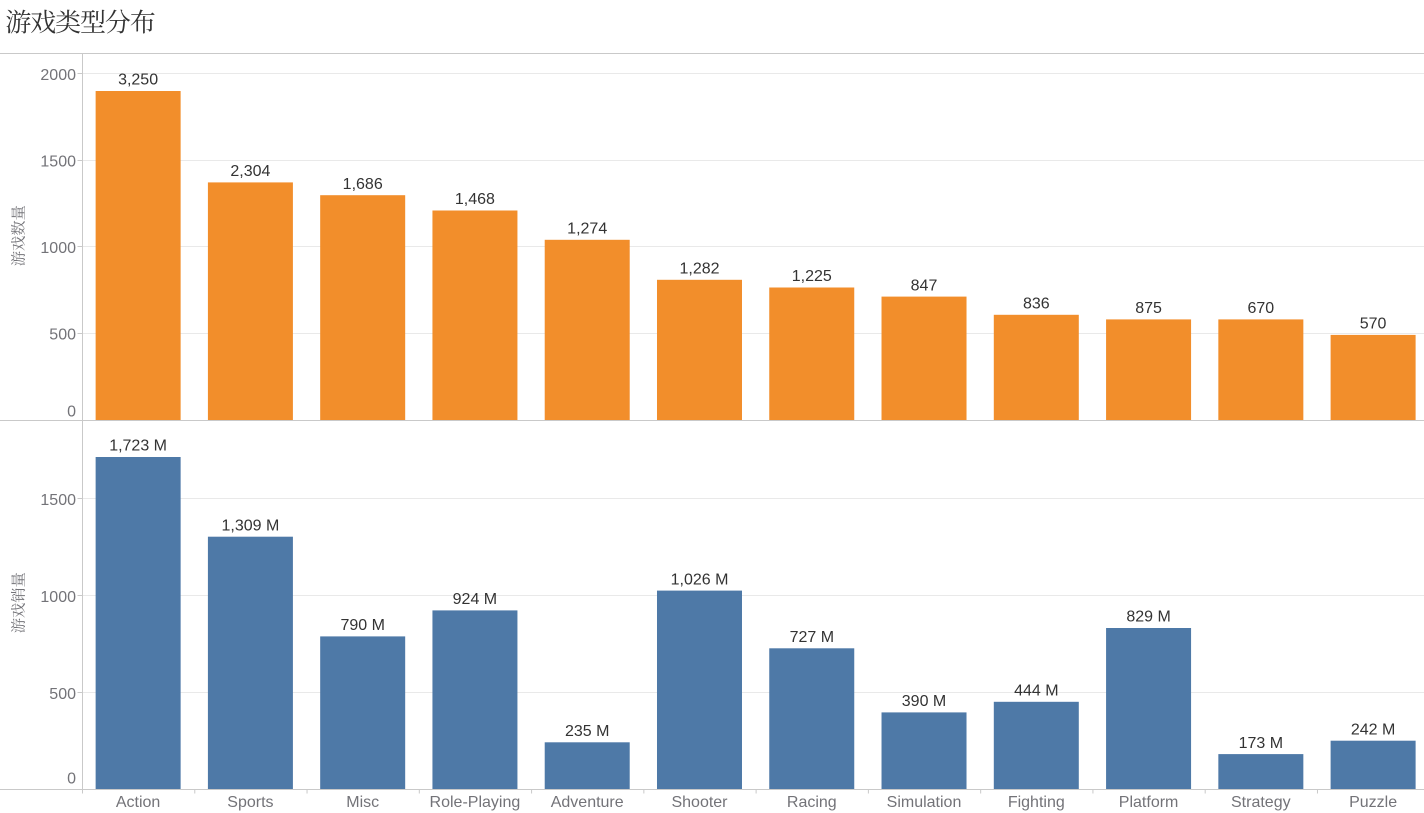 This screenshot has height=813, width=1424. What do you see at coordinates (1036, 304) in the screenshot?
I see `svg-text: 836` at bounding box center [1036, 304].